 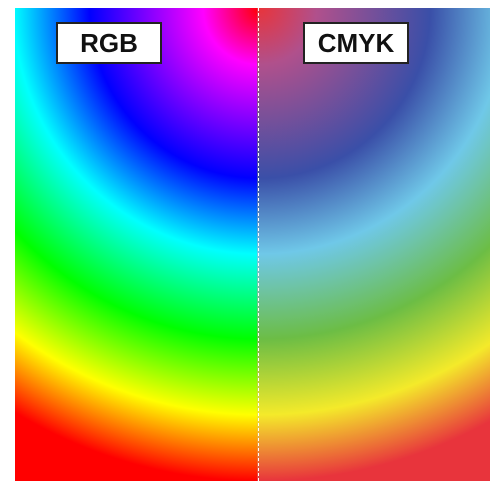 I want to click on divider-line, so click(x=258, y=244).